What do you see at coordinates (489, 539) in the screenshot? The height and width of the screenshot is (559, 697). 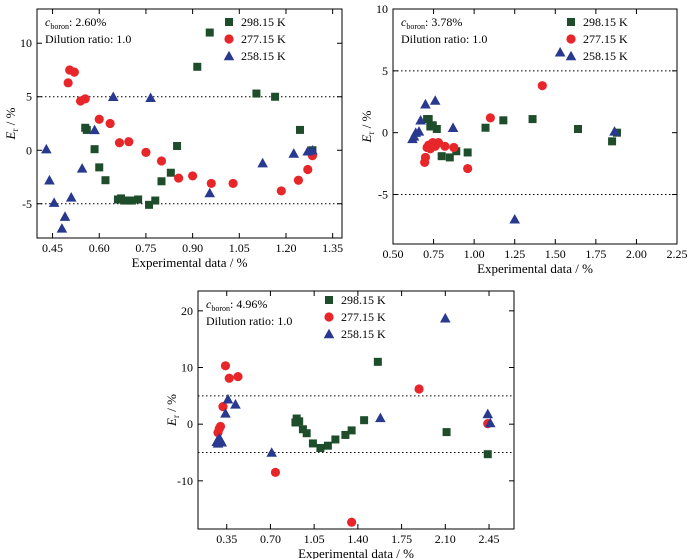 I see `x-tick-label: 2.45` at bounding box center [489, 539].